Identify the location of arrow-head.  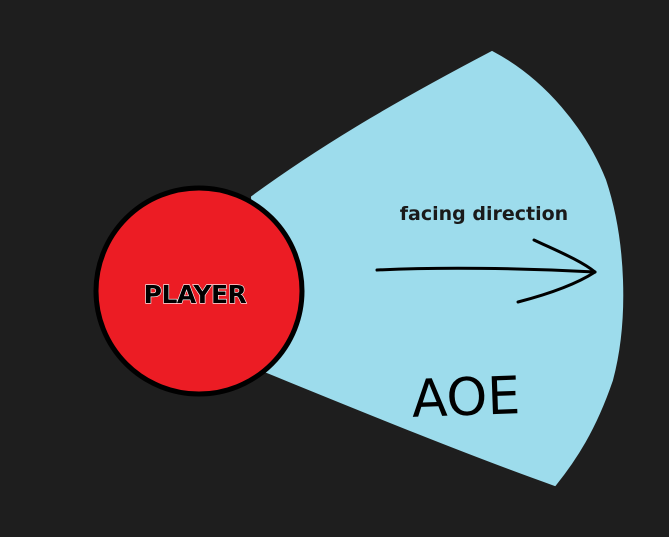
(556, 271).